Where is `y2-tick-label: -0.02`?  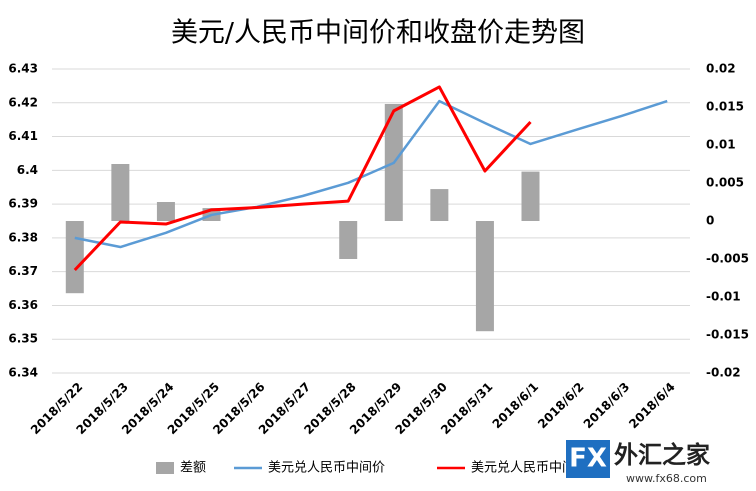
y2-tick-label: -0.02 is located at coordinates (723, 373).